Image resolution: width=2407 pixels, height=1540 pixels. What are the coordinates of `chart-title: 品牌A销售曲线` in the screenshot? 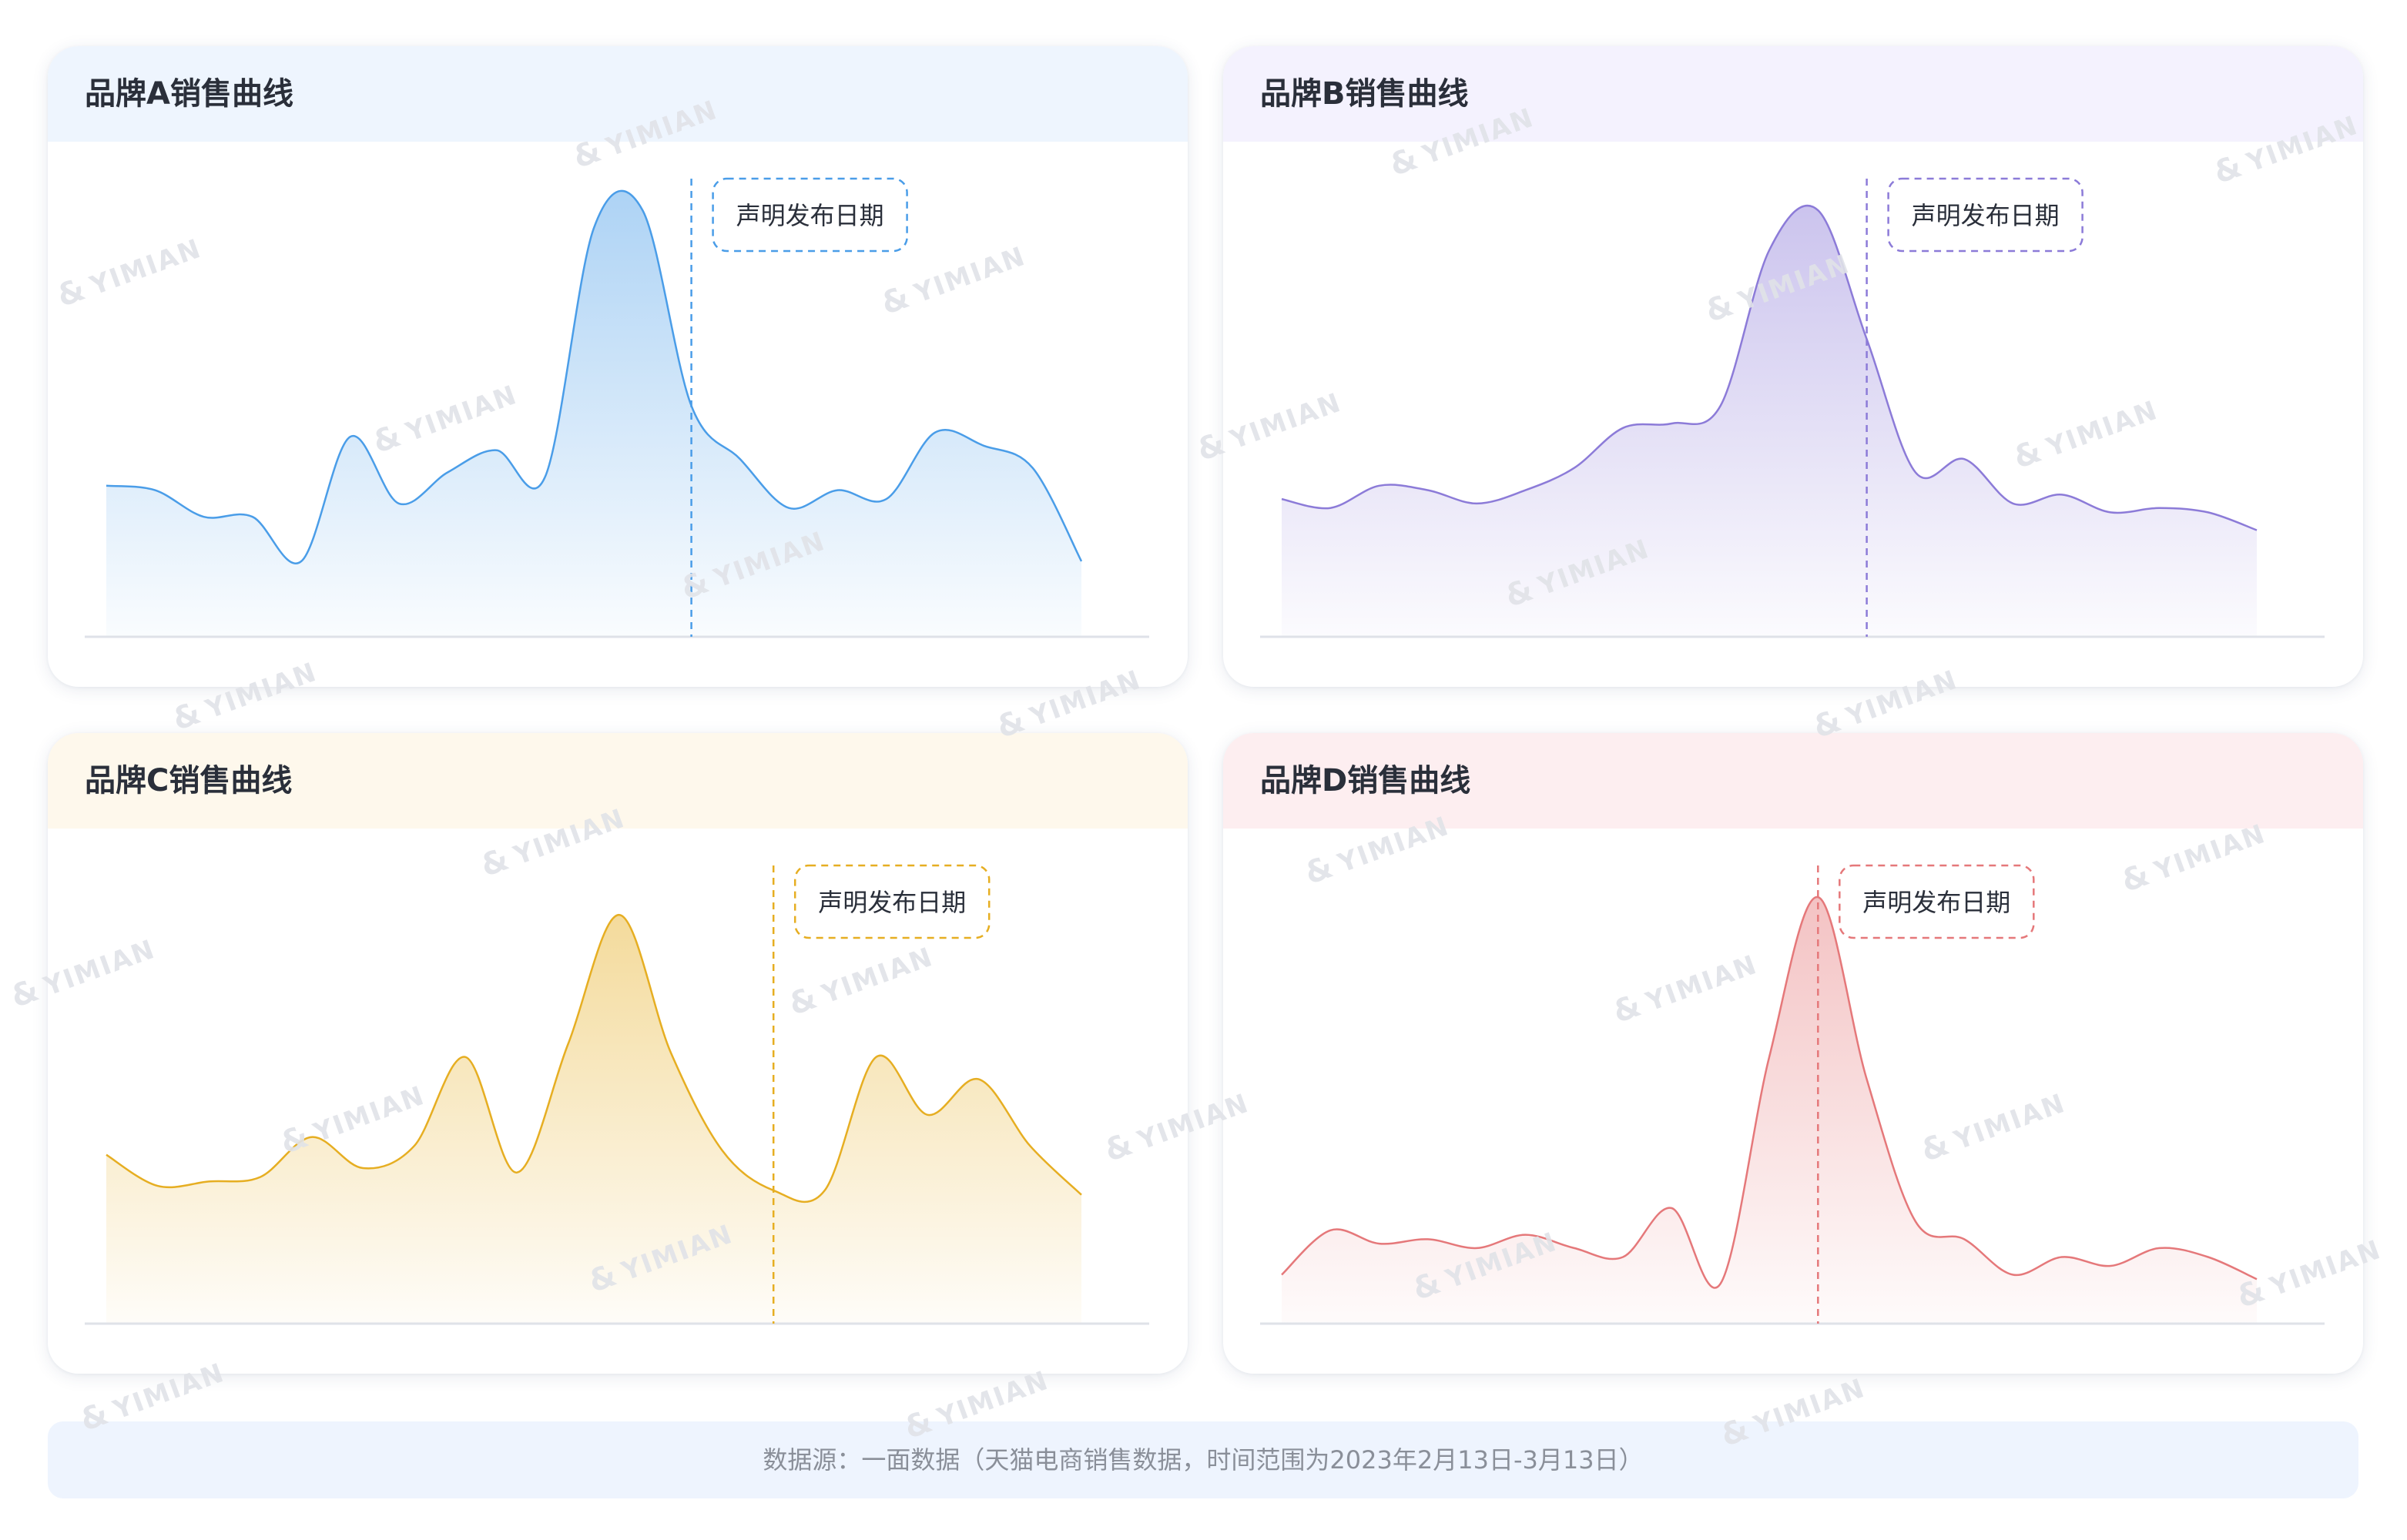 It's located at (189, 94).